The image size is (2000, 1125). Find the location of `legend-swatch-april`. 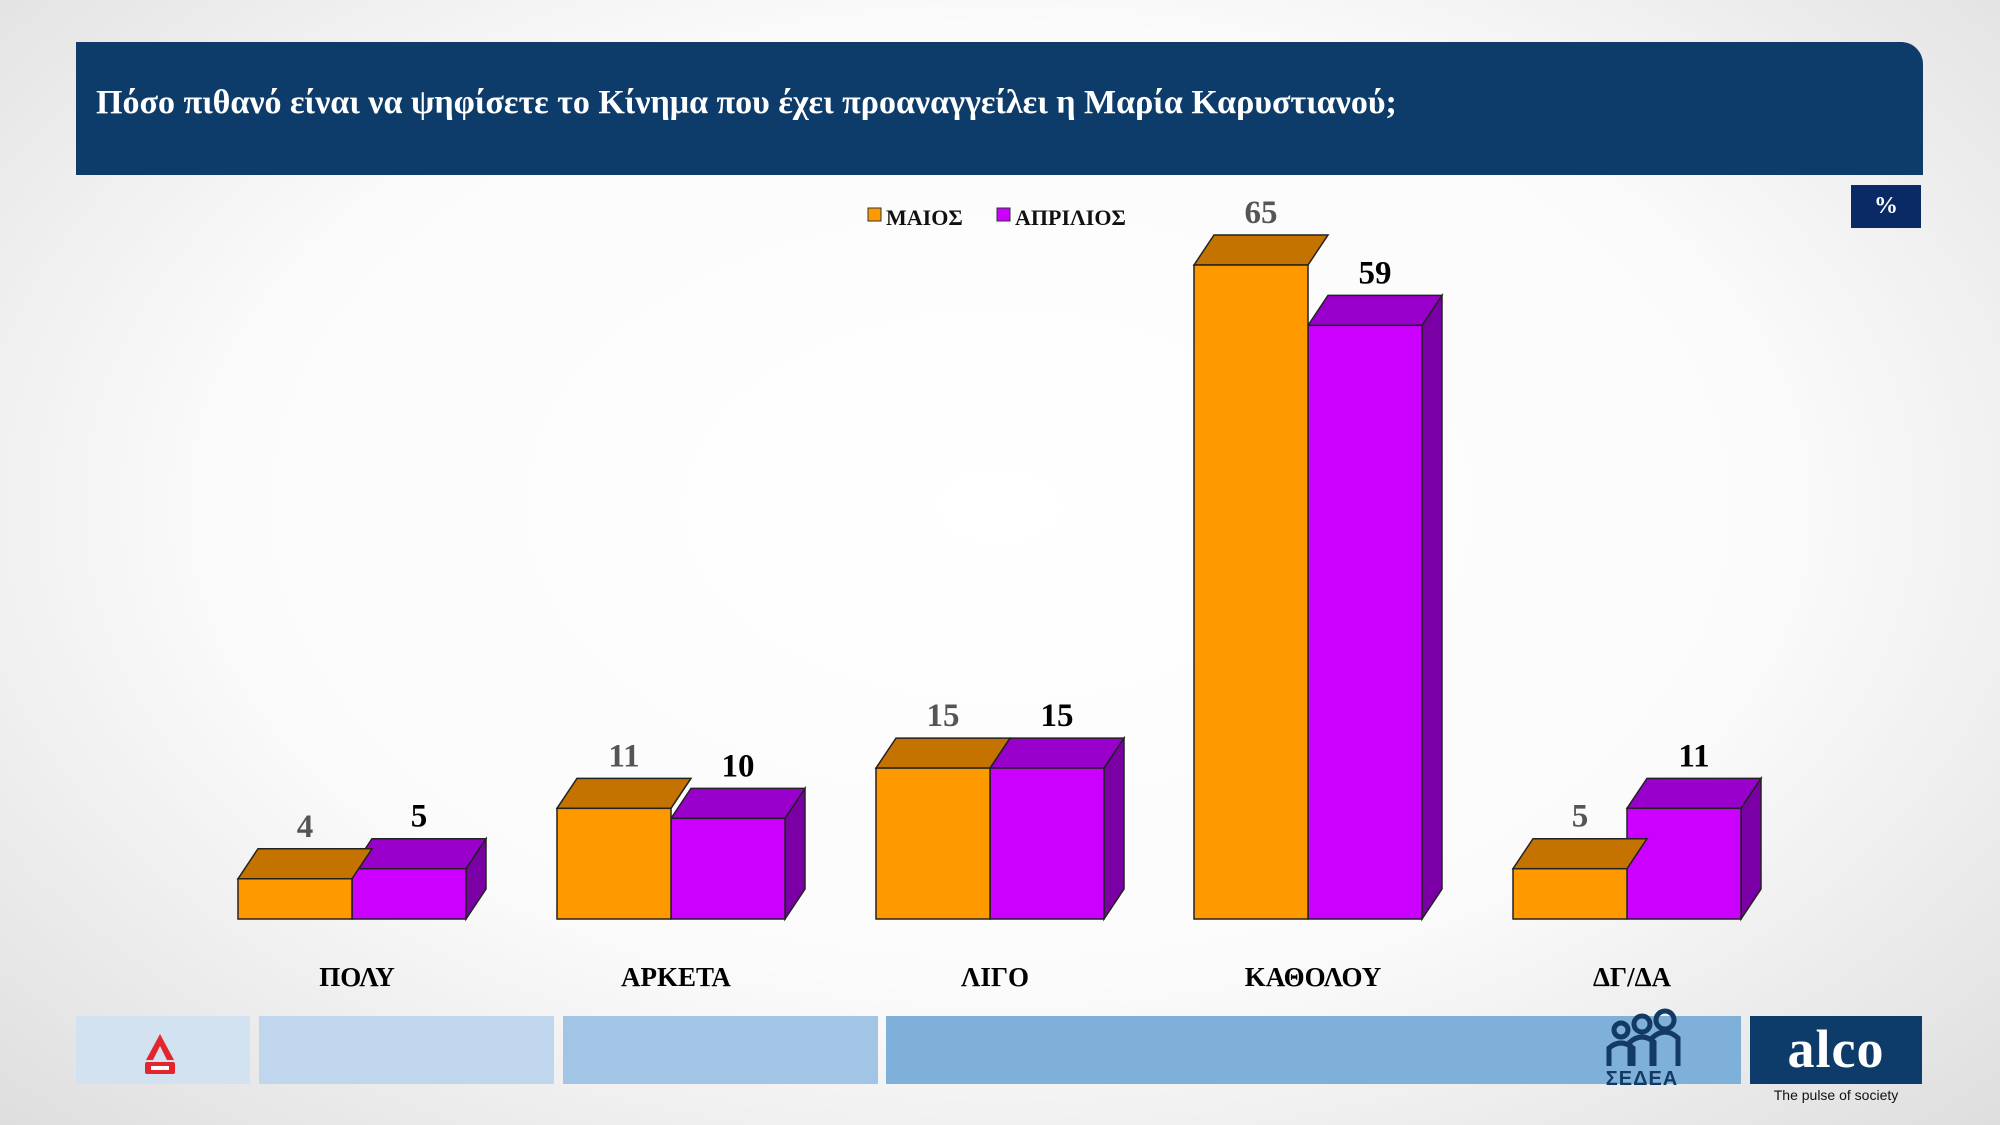

legend-swatch-april is located at coordinates (1003, 214).